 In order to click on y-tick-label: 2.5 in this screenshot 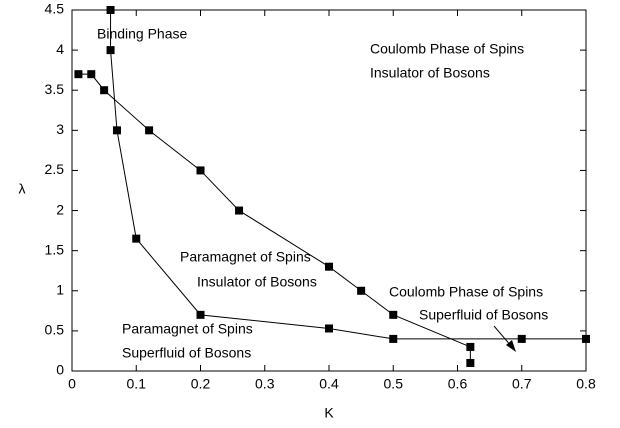, I will do `click(55, 169)`.